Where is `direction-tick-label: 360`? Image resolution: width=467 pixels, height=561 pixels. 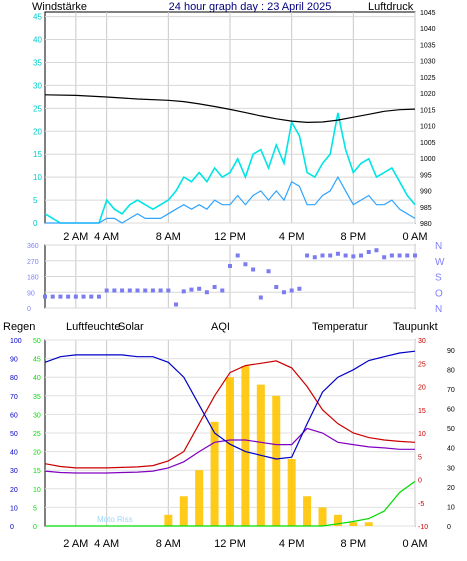 direction-tick-label: 360 is located at coordinates (33, 246).